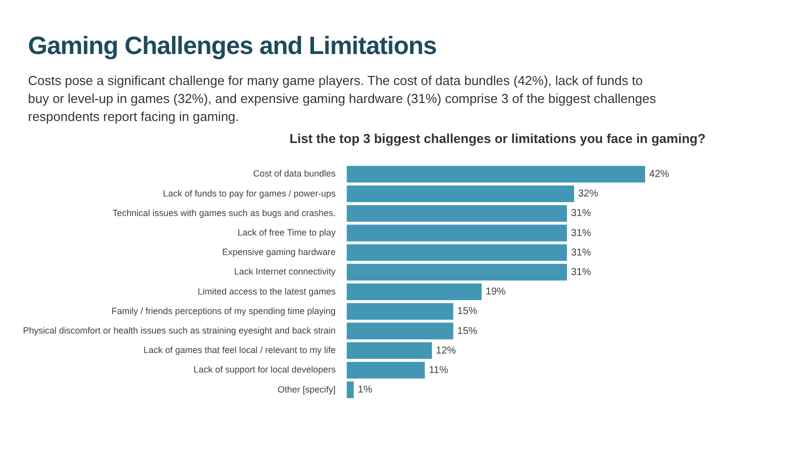 Image resolution: width=800 pixels, height=450 pixels. Describe the element at coordinates (267, 291) in the screenshot. I see `y-tick-label: Limited access to the latest games` at that location.